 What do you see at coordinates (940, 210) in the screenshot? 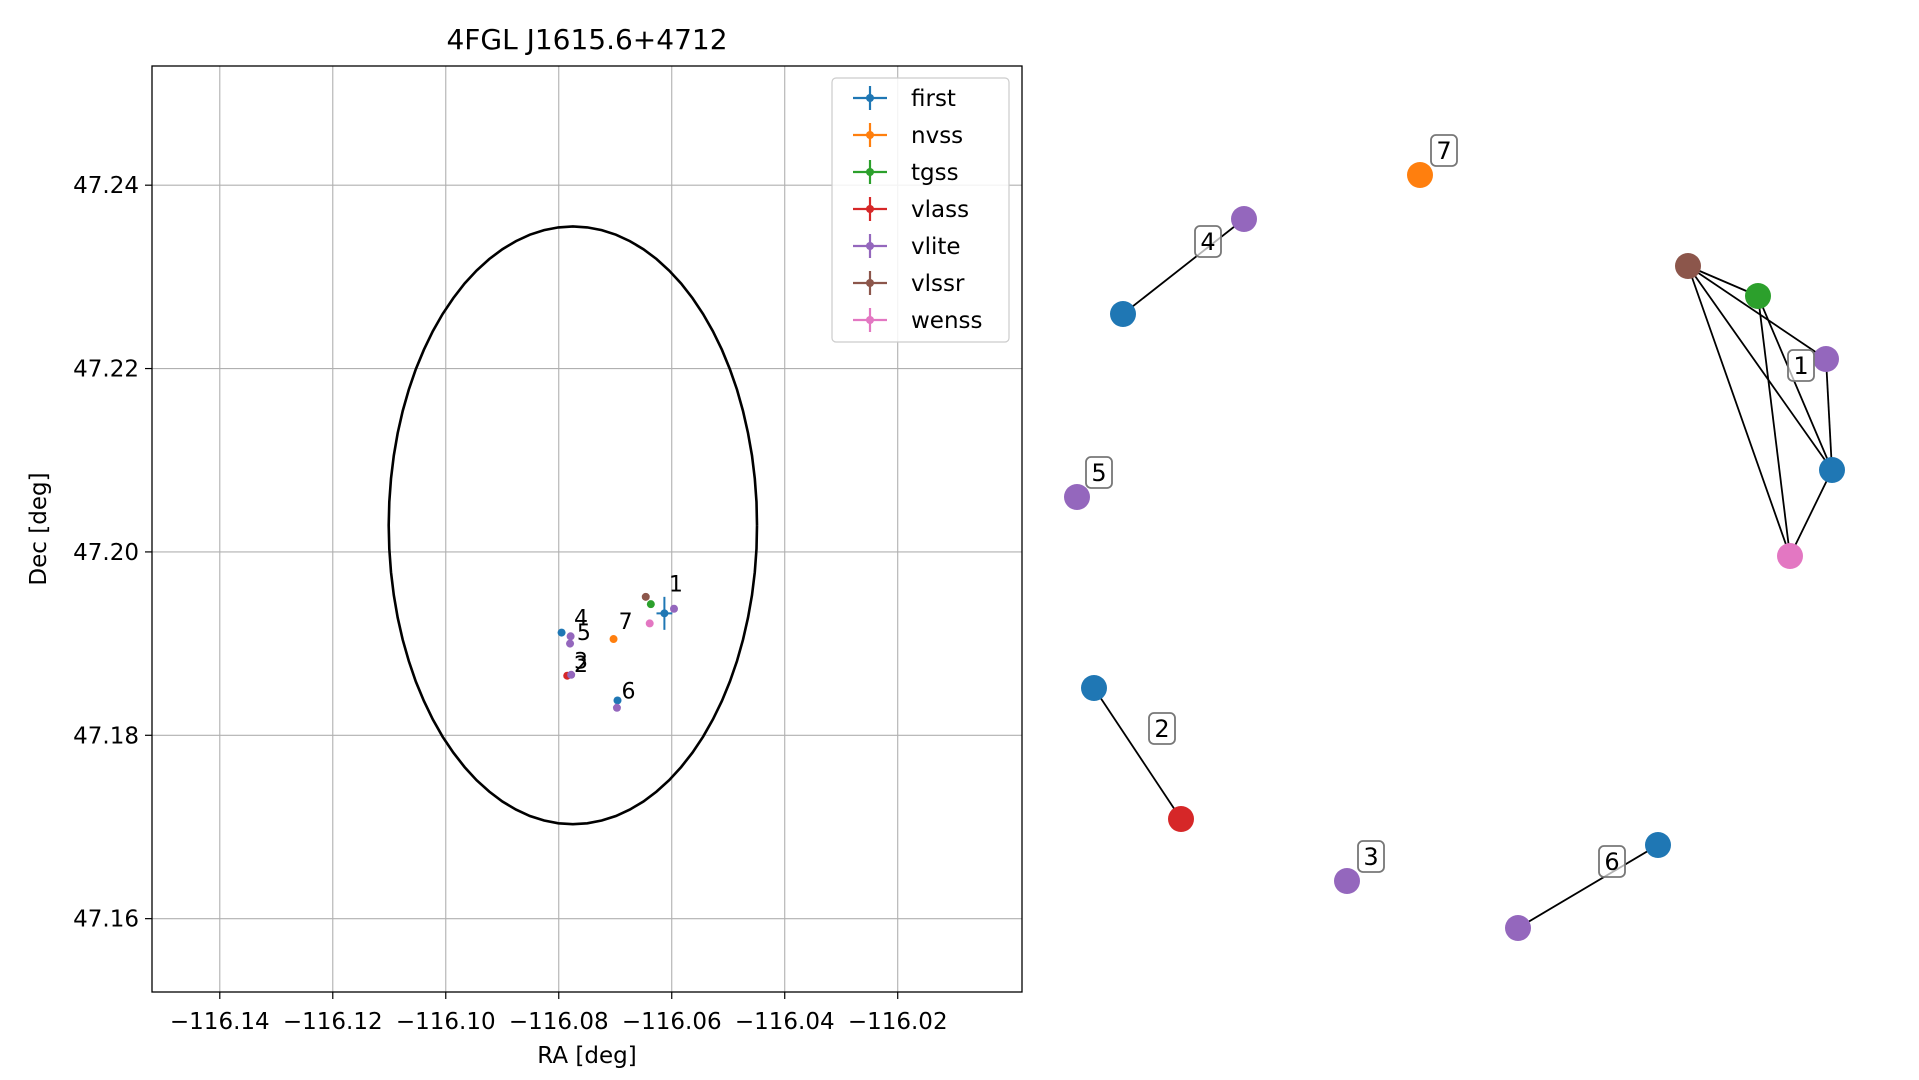
I see `legend-label: vlass` at bounding box center [940, 210].